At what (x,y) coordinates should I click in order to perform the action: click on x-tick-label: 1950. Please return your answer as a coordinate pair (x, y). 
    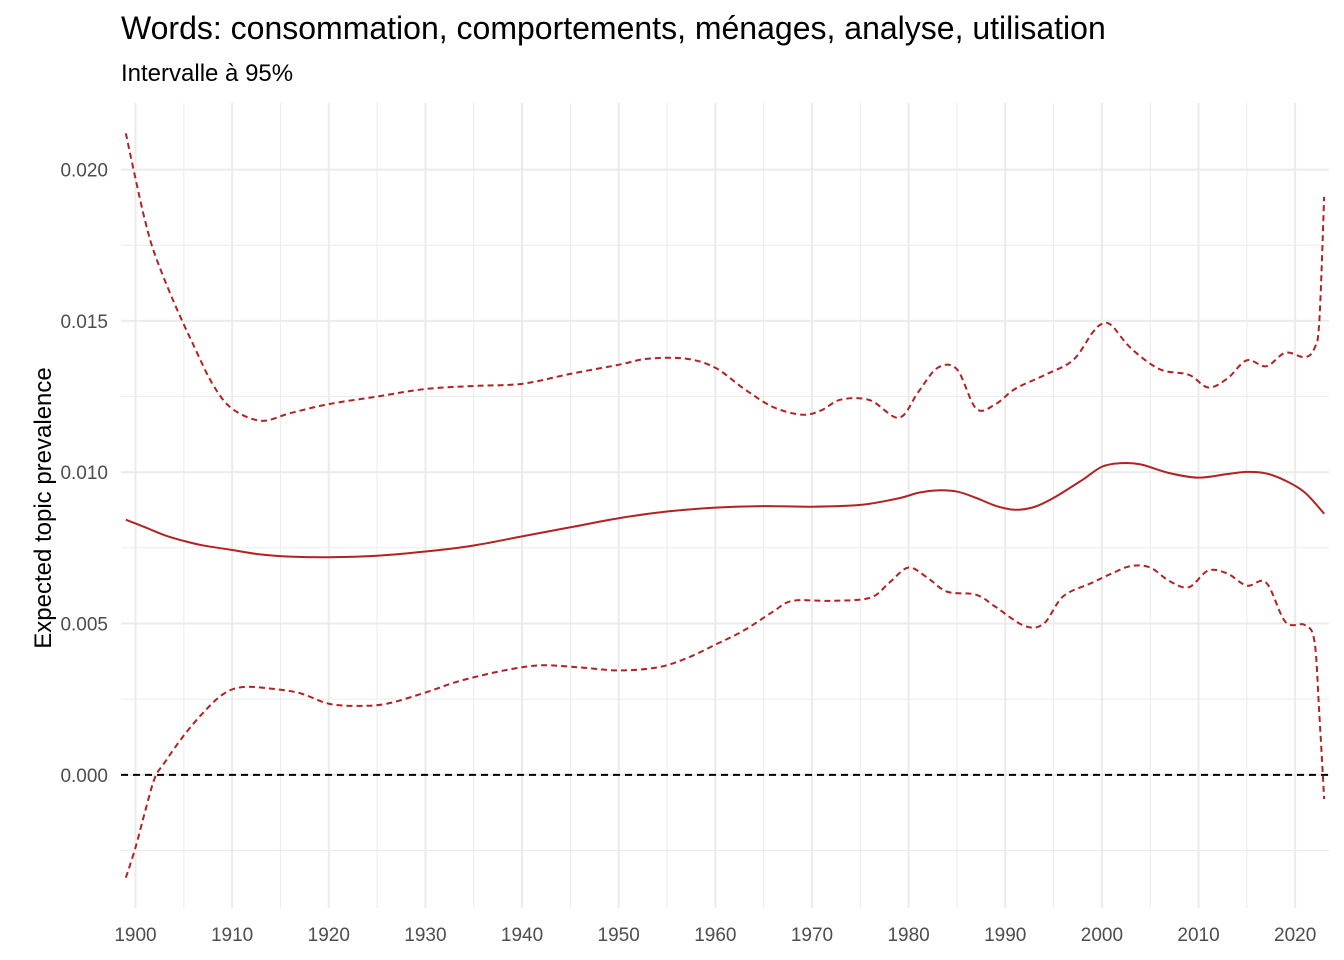
    Looking at the image, I should click on (619, 935).